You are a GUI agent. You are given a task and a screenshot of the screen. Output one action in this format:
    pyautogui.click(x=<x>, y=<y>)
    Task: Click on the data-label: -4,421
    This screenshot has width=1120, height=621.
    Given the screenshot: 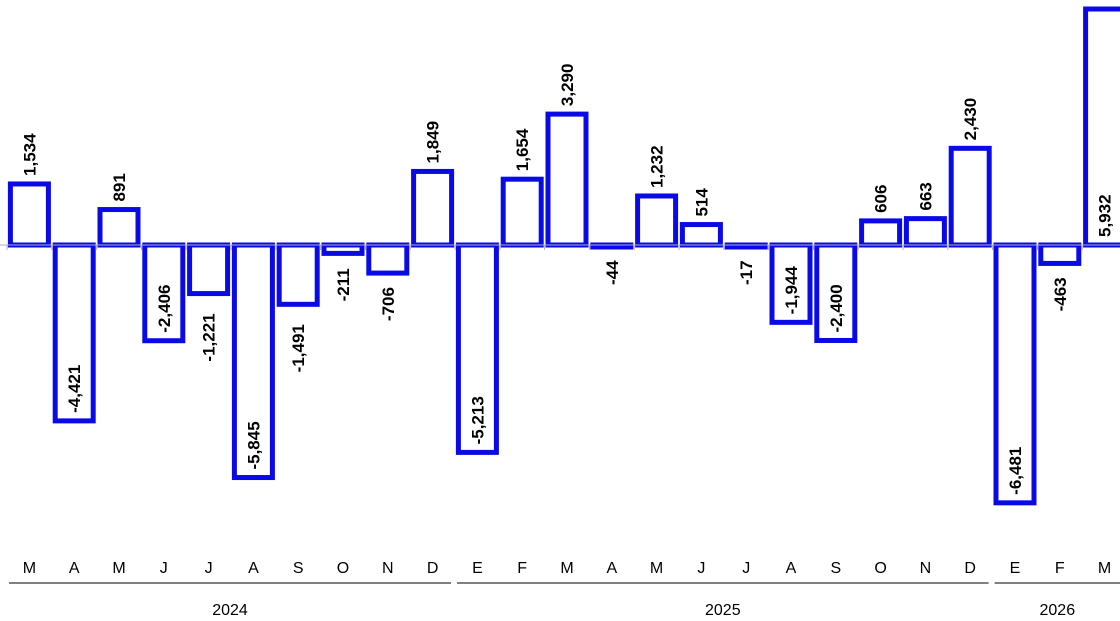 What is the action you would take?
    pyautogui.click(x=74, y=389)
    